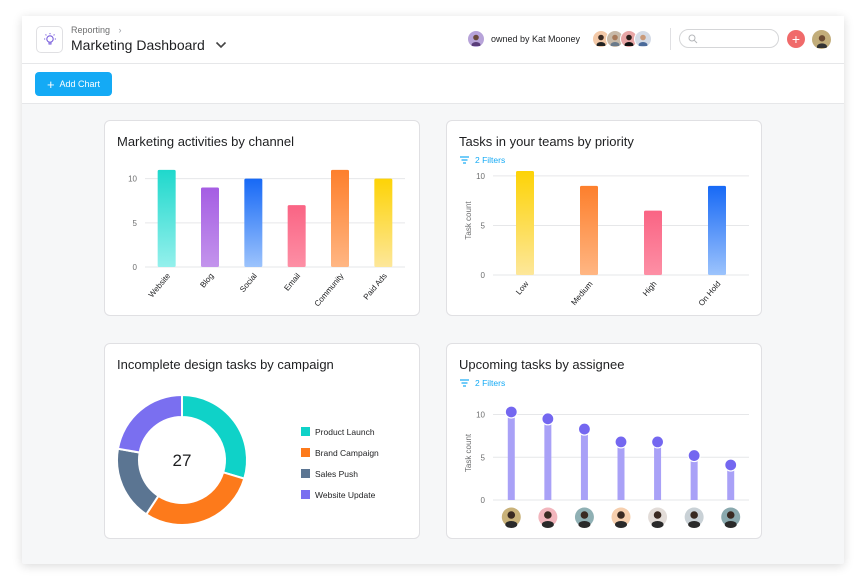 The height and width of the screenshot is (584, 860). I want to click on header-divider, so click(670, 39).